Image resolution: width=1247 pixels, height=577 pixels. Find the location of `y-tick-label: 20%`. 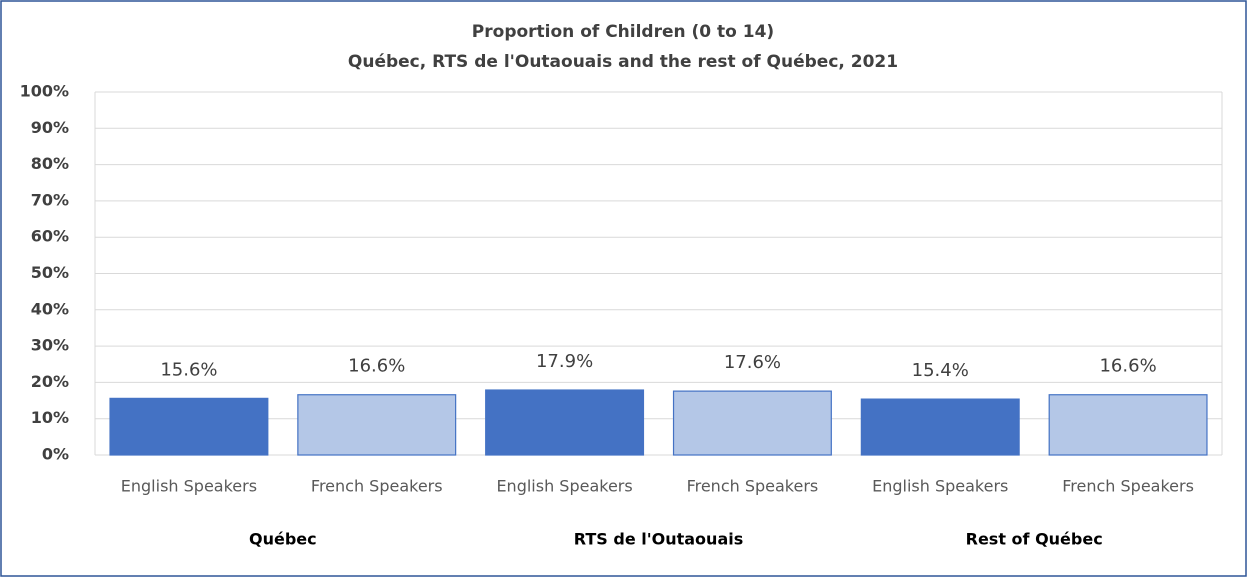

y-tick-label: 20% is located at coordinates (50, 381).